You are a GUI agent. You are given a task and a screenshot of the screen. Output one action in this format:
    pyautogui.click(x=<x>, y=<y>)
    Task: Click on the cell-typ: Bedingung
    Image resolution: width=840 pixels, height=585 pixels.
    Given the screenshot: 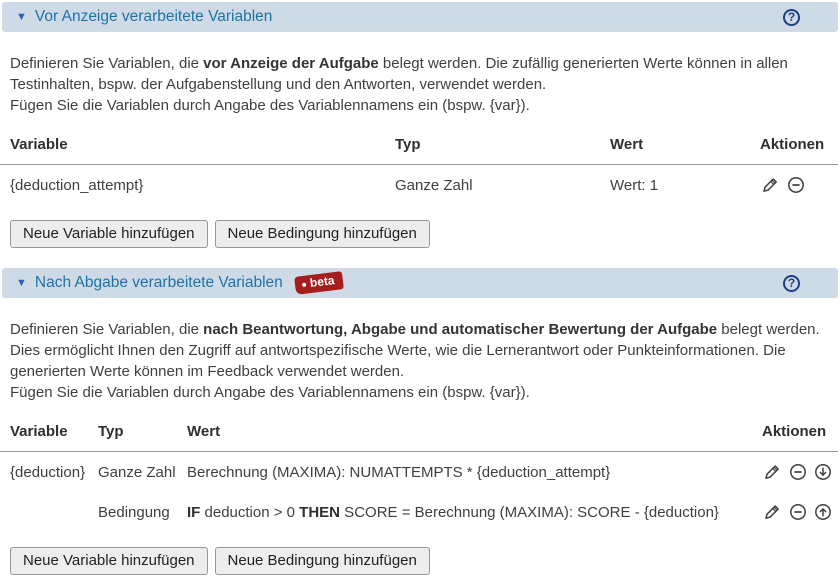 What is the action you would take?
    pyautogui.click(x=134, y=512)
    